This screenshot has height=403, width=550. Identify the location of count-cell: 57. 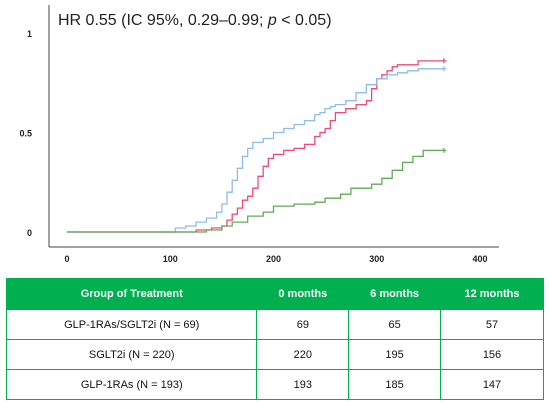
(491, 325).